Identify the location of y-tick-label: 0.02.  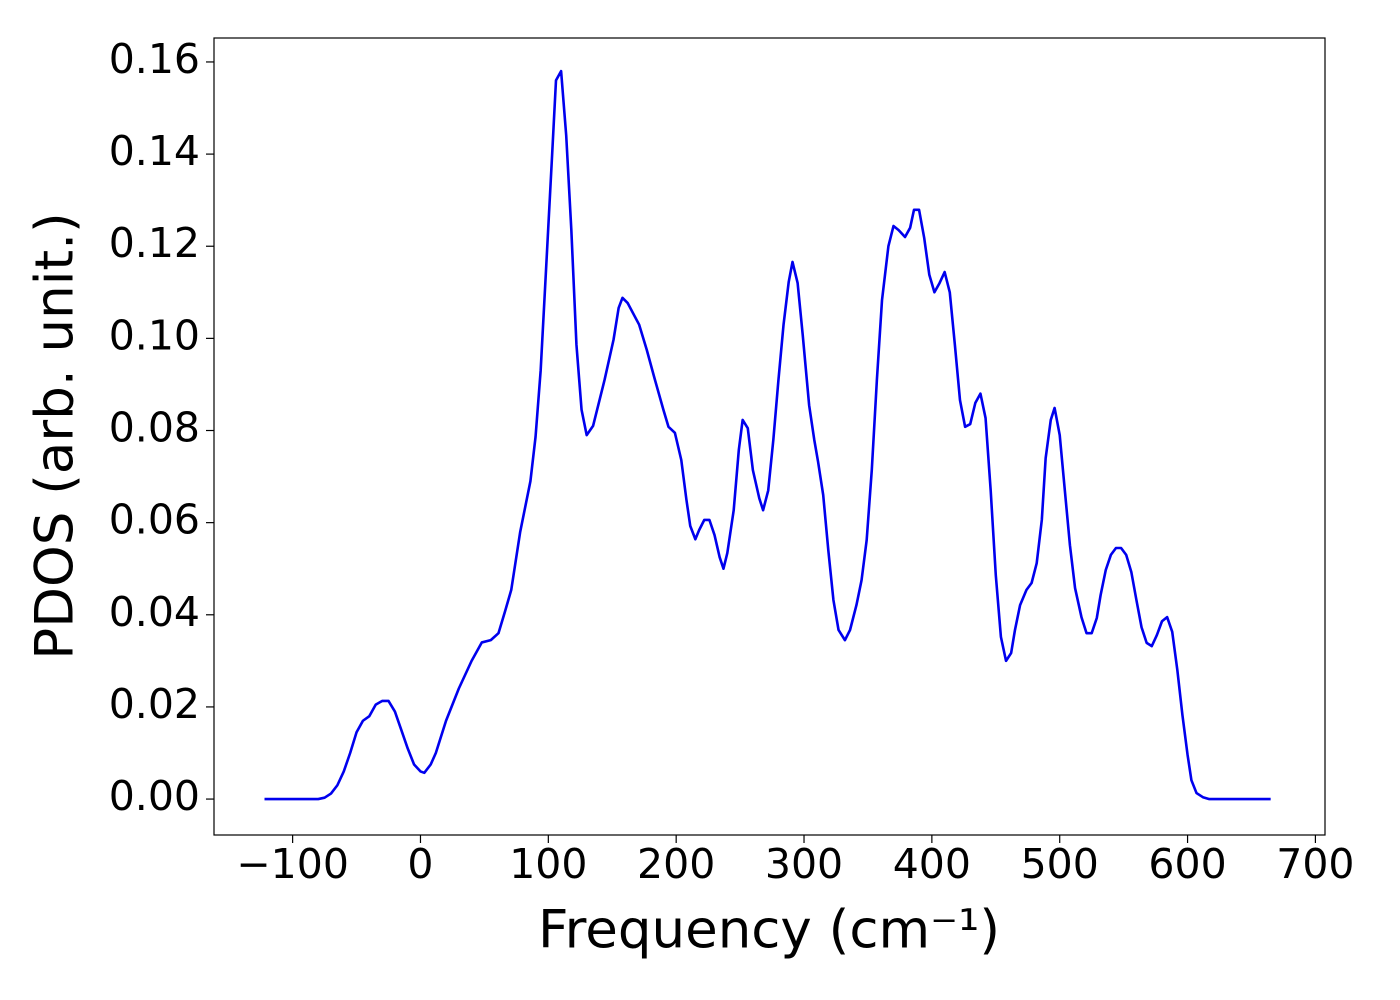
(154, 704).